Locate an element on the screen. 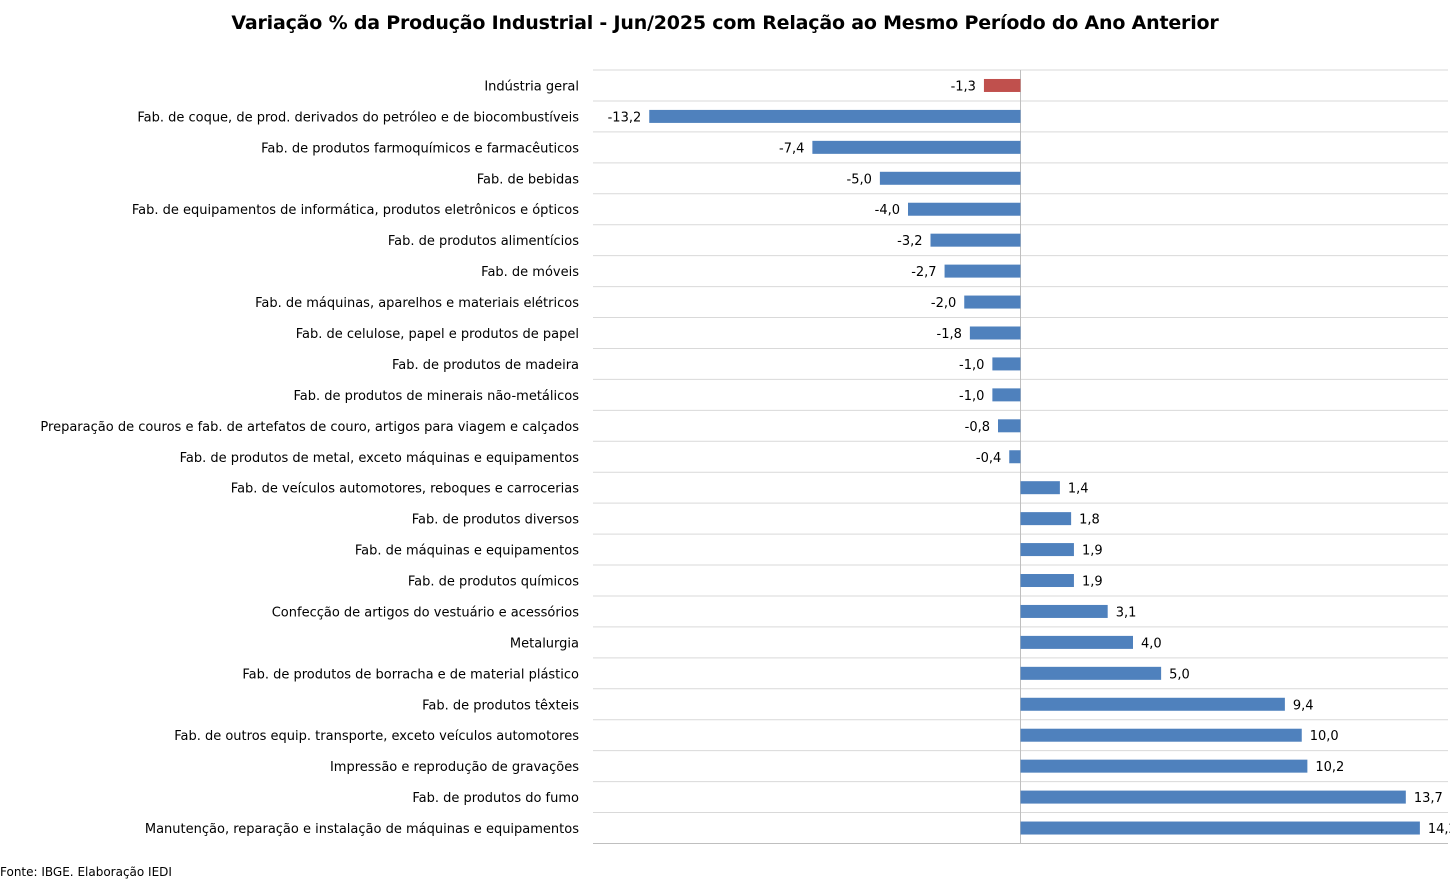  category-label: Fab. de produtos alimentícios is located at coordinates (483, 241).